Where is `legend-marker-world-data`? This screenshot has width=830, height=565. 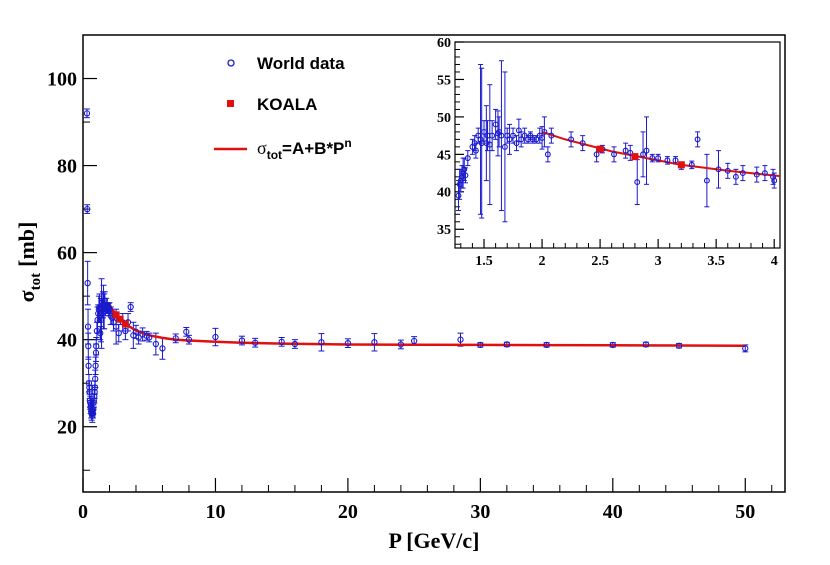 legend-marker-world-data is located at coordinates (231, 63).